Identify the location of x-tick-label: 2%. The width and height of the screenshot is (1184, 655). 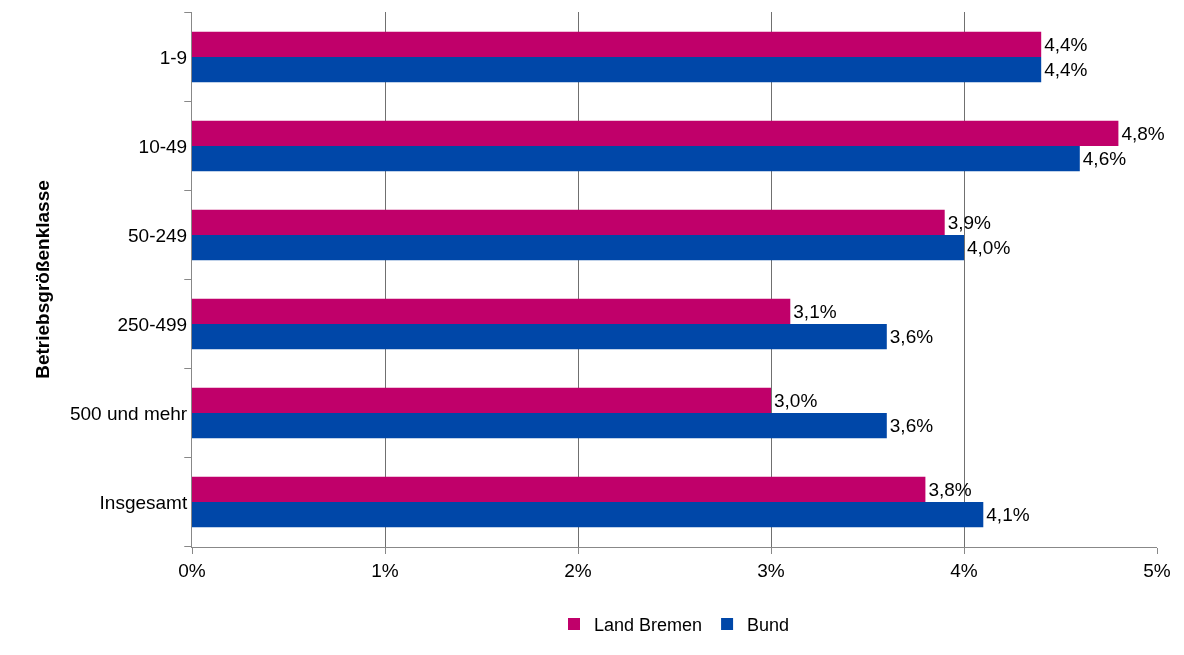
(578, 570).